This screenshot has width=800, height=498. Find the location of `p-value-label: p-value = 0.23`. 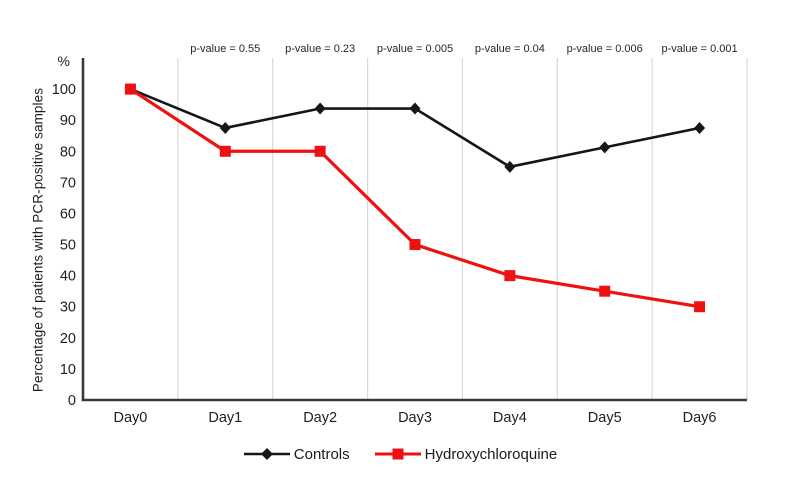

p-value-label: p-value = 0.23 is located at coordinates (320, 49).